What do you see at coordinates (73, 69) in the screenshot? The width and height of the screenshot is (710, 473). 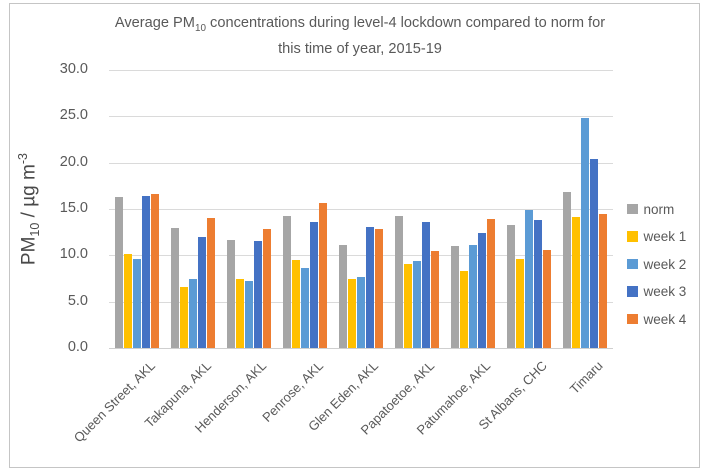 I see `y-tick-label: 30.0` at bounding box center [73, 69].